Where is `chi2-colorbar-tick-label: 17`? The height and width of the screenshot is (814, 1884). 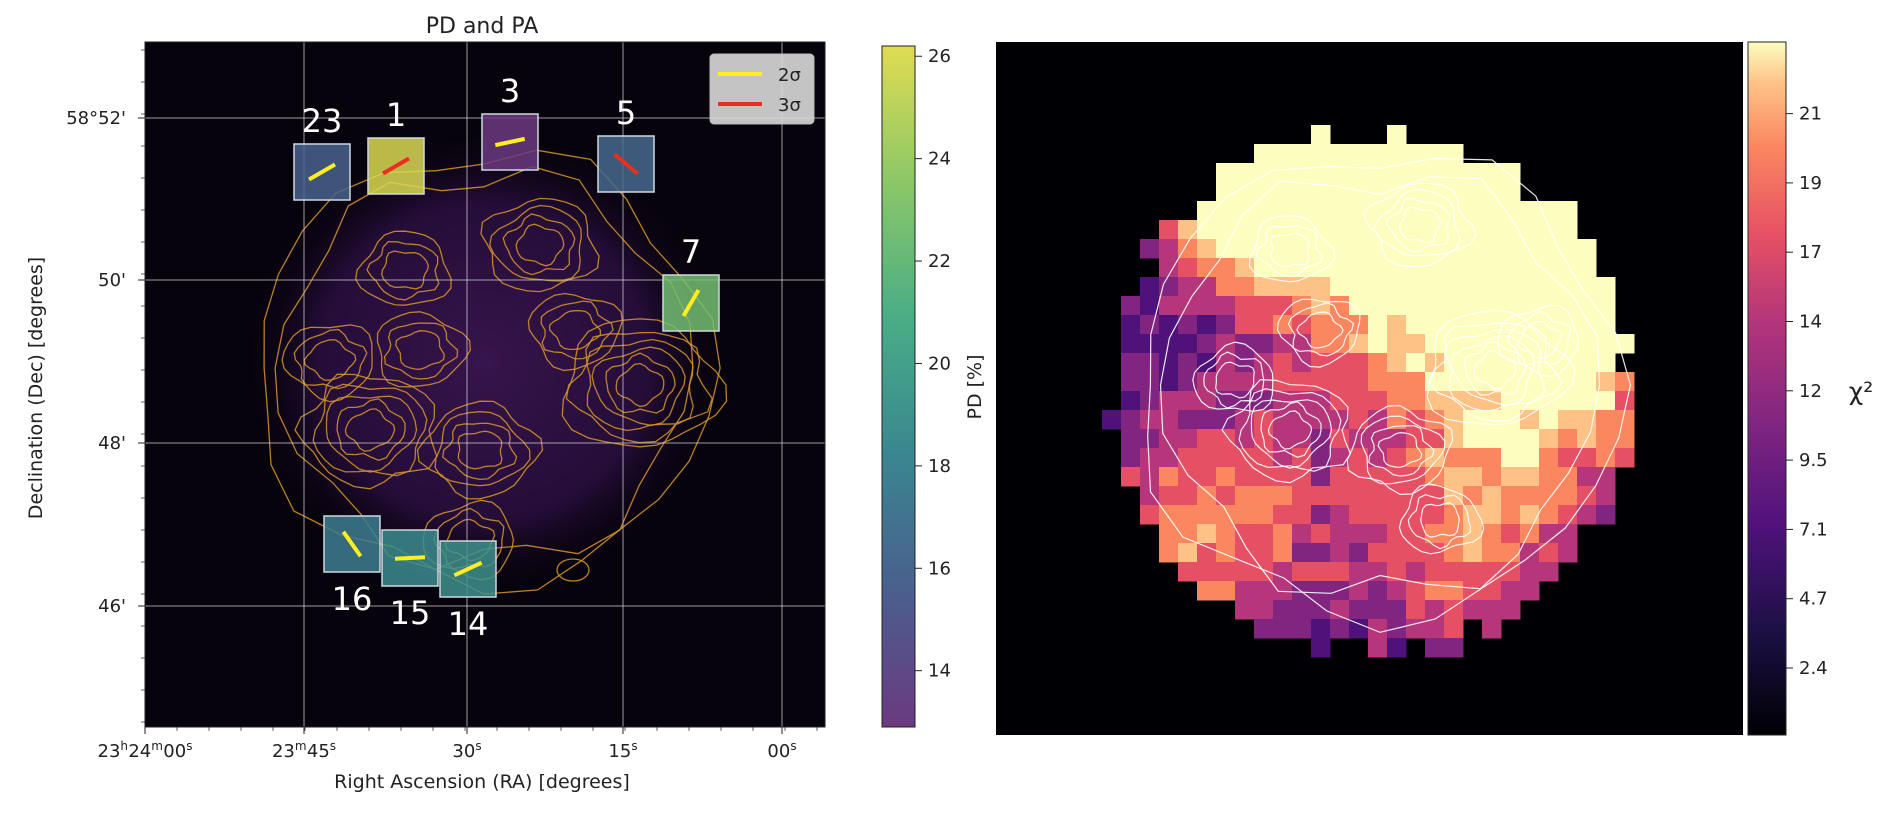
chi2-colorbar-tick-label: 17 is located at coordinates (1810, 252).